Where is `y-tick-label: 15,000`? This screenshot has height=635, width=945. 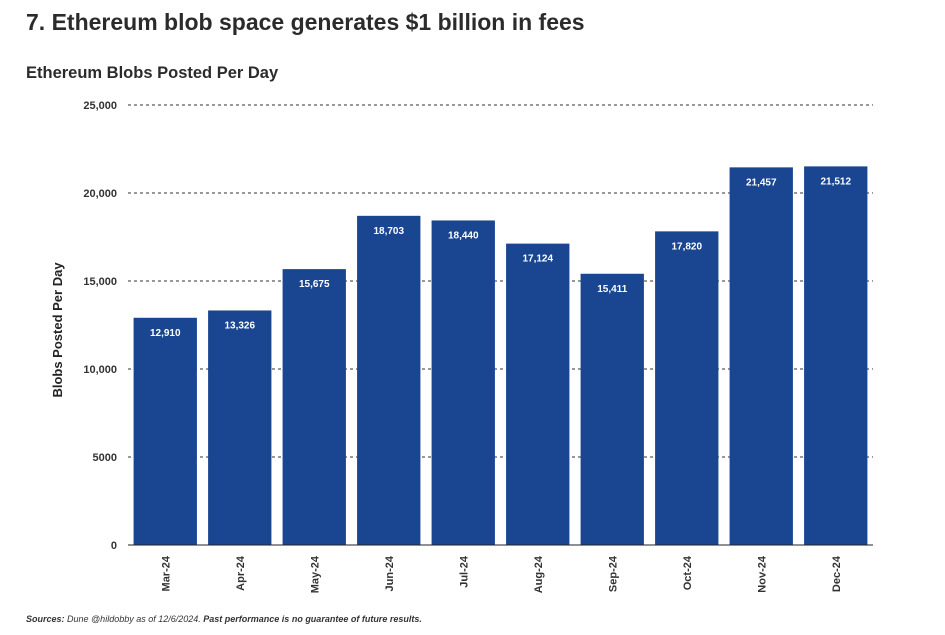 y-tick-label: 15,000 is located at coordinates (100, 282).